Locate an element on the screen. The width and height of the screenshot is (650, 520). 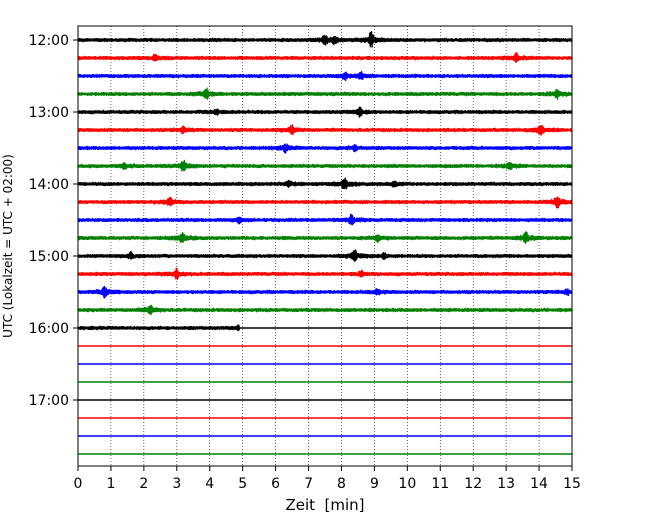
y-axis-ticks: 12:00 13:00 14:00 15:00 16:00 17:00 is located at coordinates (53, 221).